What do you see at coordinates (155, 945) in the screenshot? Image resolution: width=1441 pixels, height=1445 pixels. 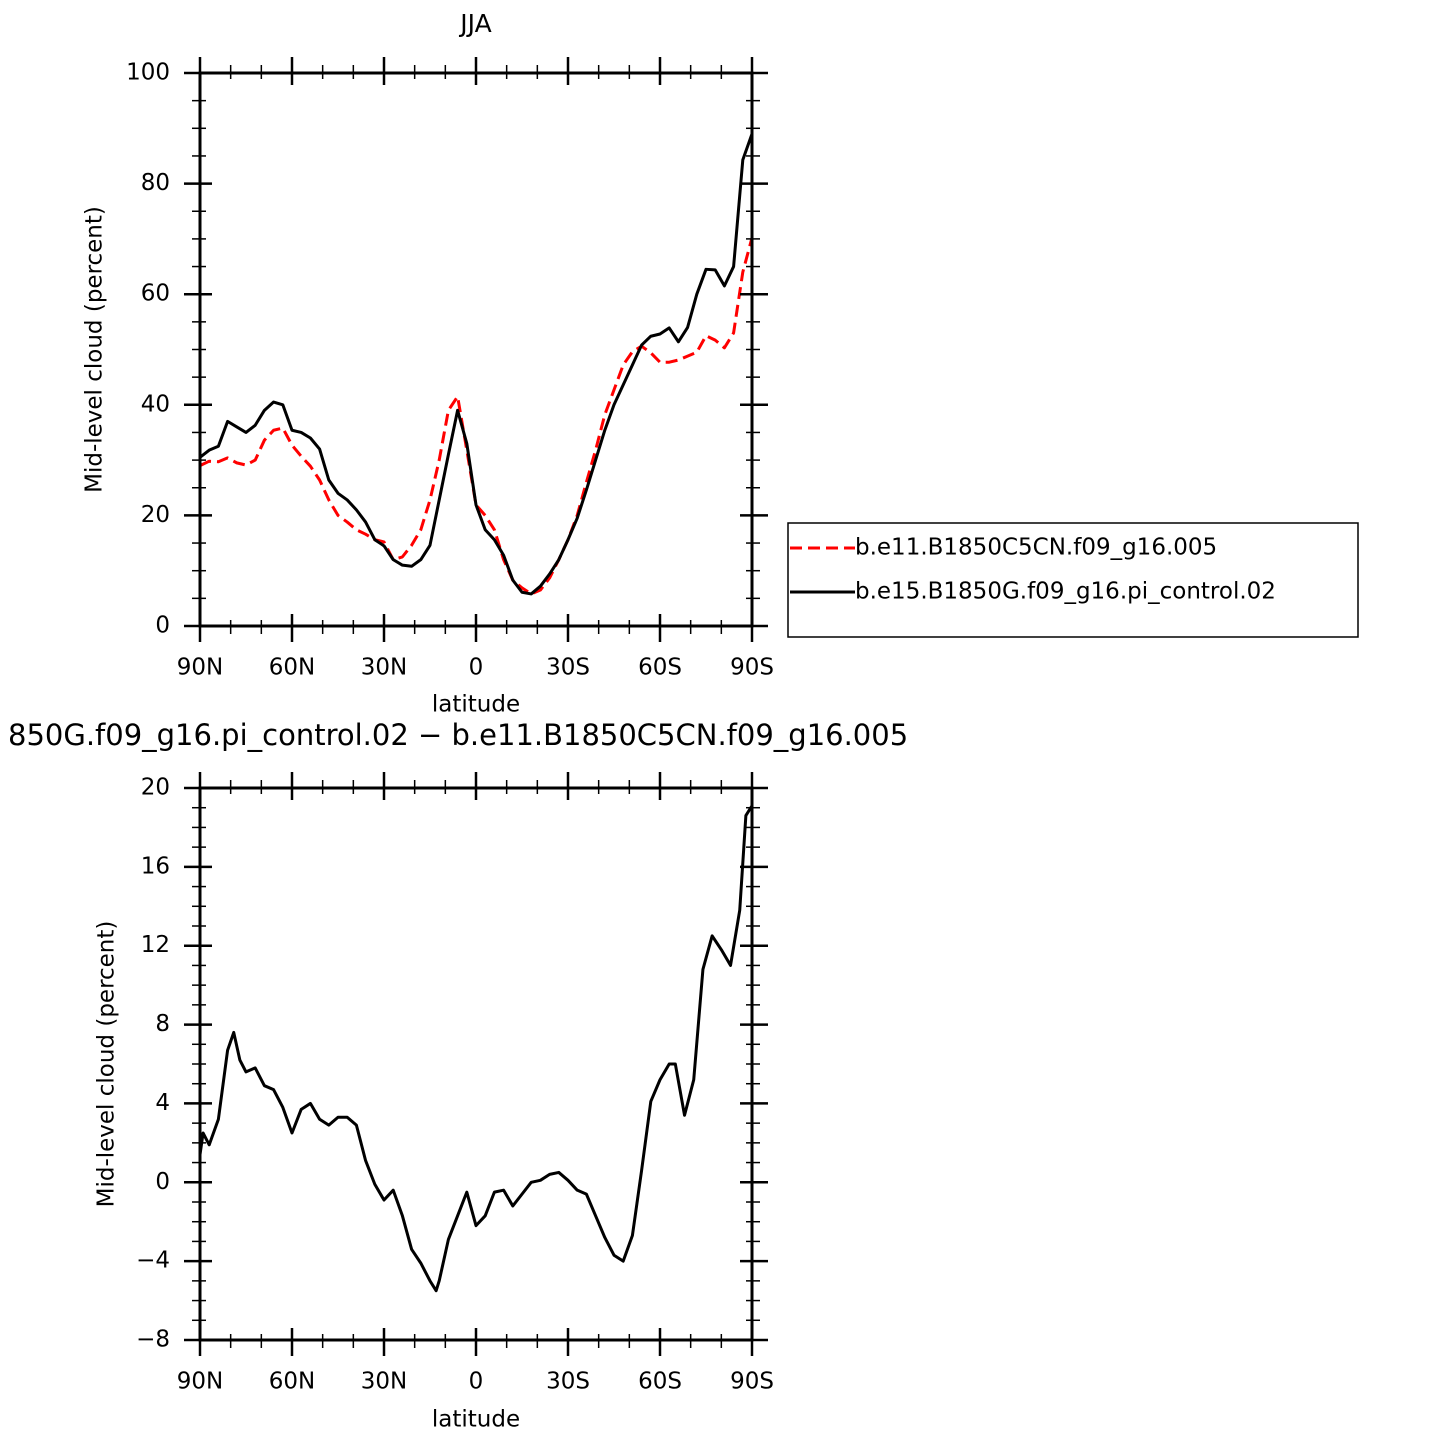 I see `y-tick-label: 12` at bounding box center [155, 945].